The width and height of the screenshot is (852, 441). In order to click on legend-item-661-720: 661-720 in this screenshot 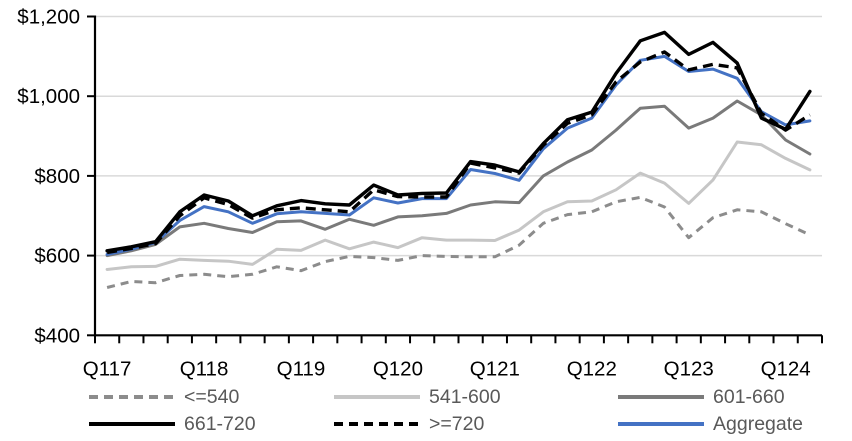, I will do `click(172, 423)`.